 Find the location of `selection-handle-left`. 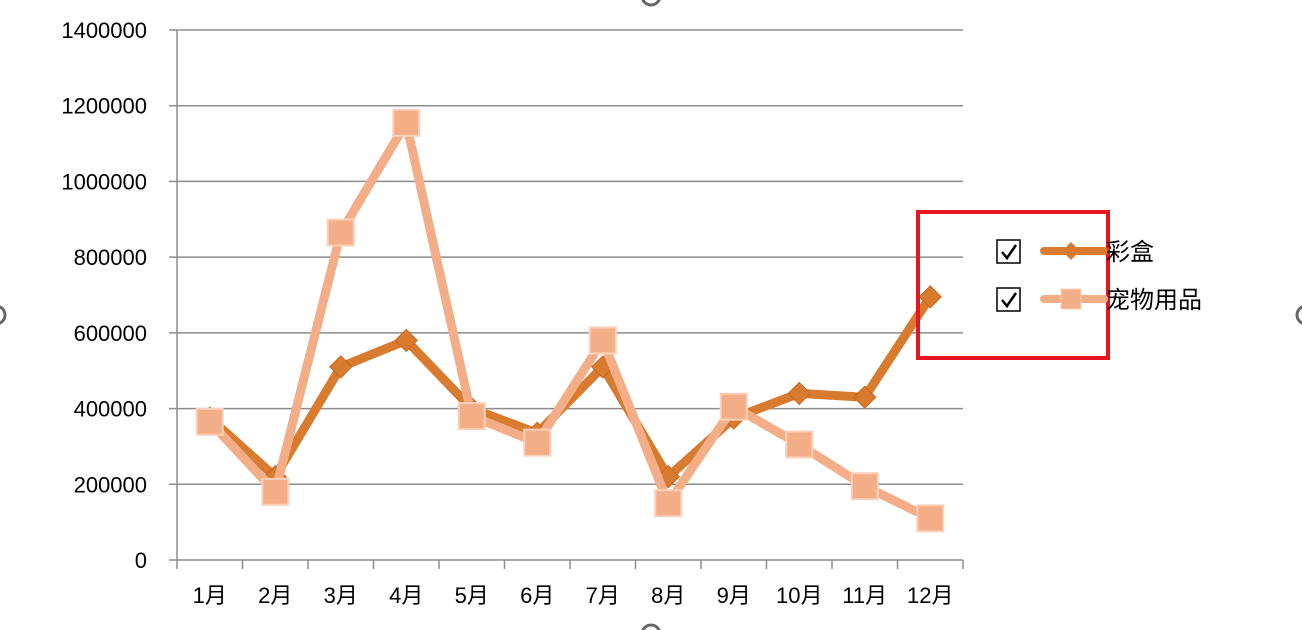

selection-handle-left is located at coordinates (3, 315).